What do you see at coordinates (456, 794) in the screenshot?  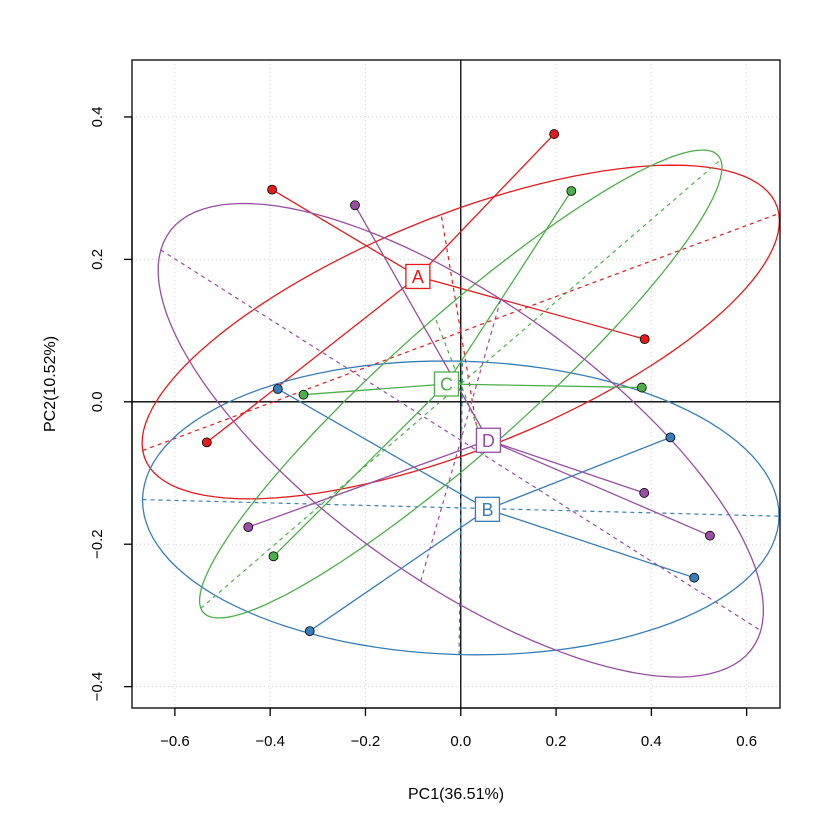 I see `x-axis-label: PC1(36.51%)` at bounding box center [456, 794].